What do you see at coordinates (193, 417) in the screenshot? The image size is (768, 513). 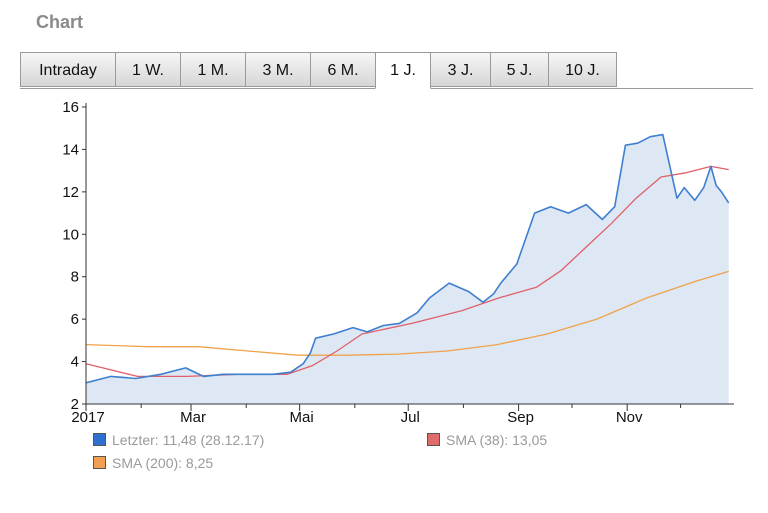 I see `x-tick-label-Mar: Mar` at bounding box center [193, 417].